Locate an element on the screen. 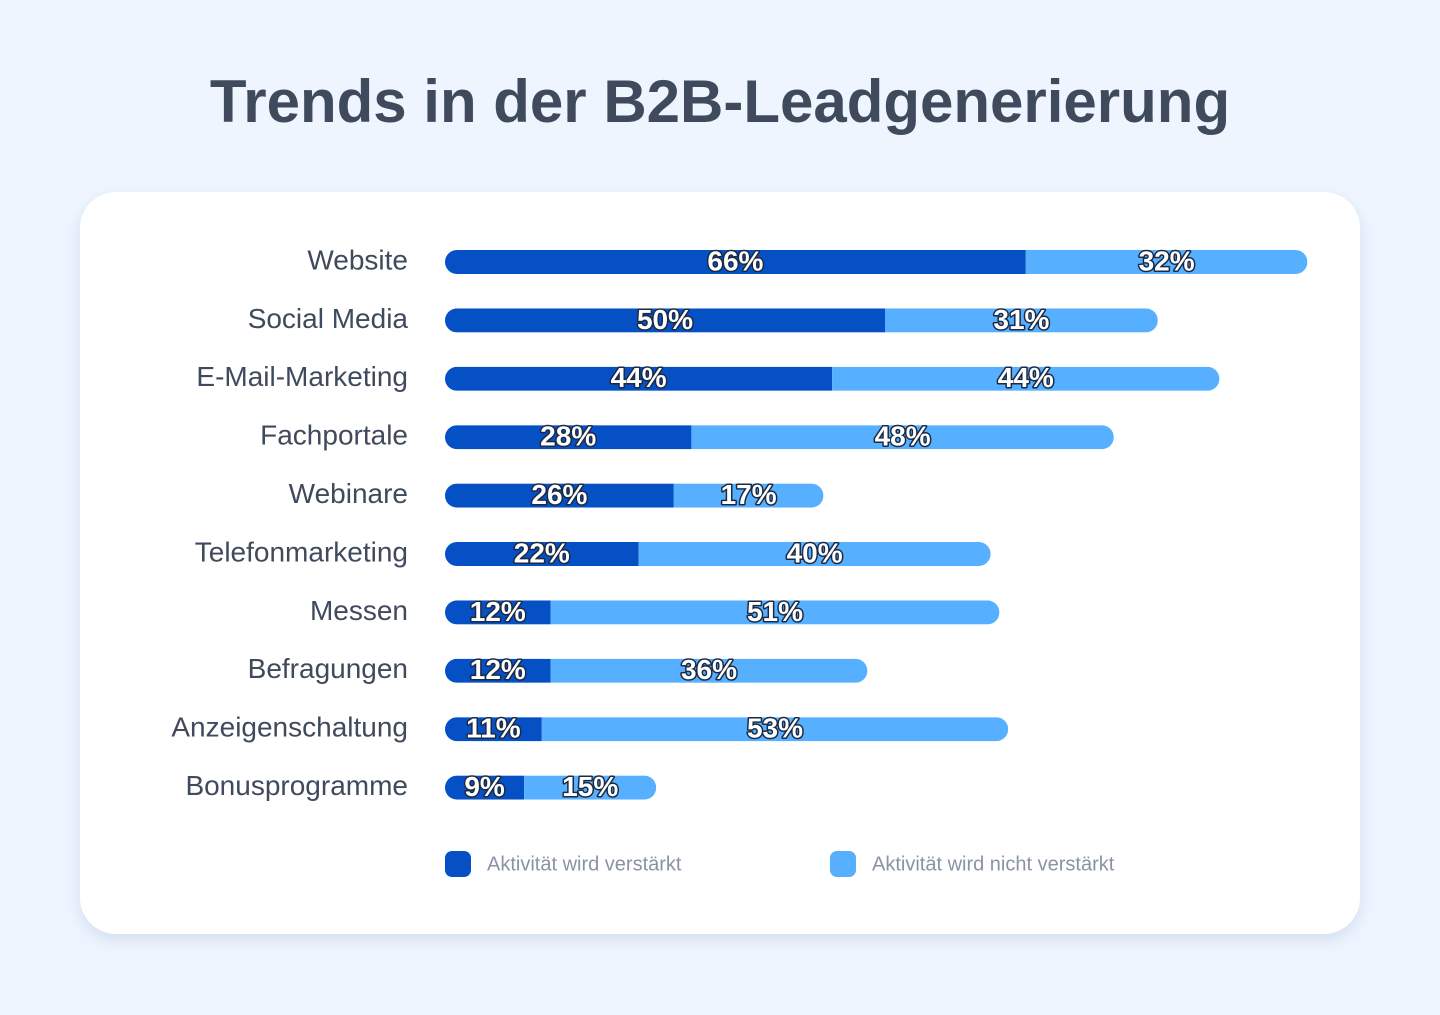 This screenshot has height=1015, width=1440. value-label: 36% is located at coordinates (709, 669).